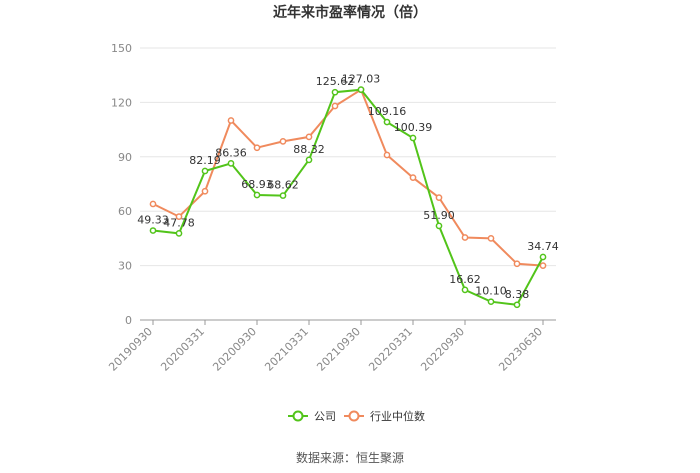 Image resolution: width=700 pixels, height=473 pixels. Describe the element at coordinates (125, 211) in the screenshot. I see `y-tick-label: 60` at that location.